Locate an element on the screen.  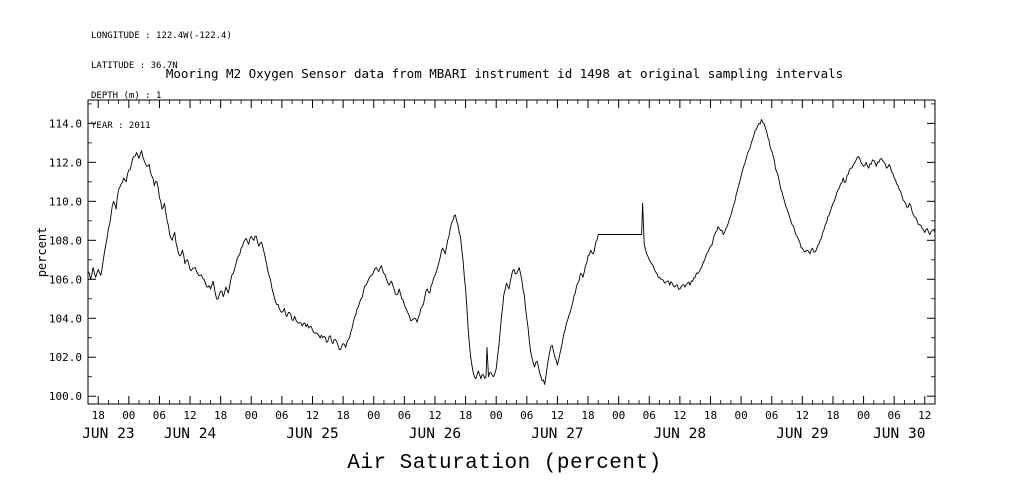
svg-text: JUN 24 is located at coordinates (190, 434).